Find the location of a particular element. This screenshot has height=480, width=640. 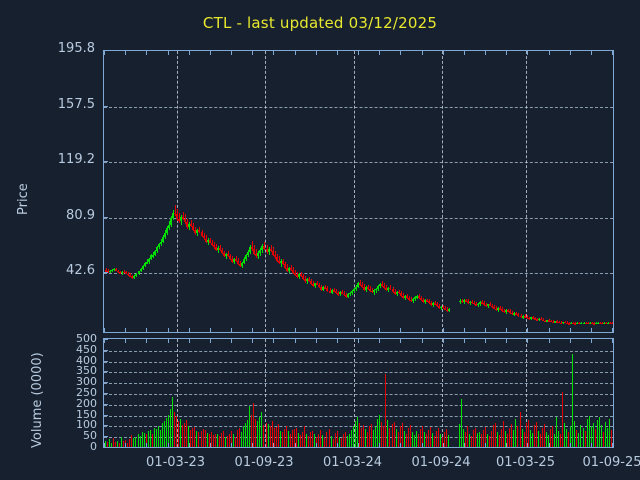

chart-title: CTL - last updated 03/12/2025 is located at coordinates (320, 23).